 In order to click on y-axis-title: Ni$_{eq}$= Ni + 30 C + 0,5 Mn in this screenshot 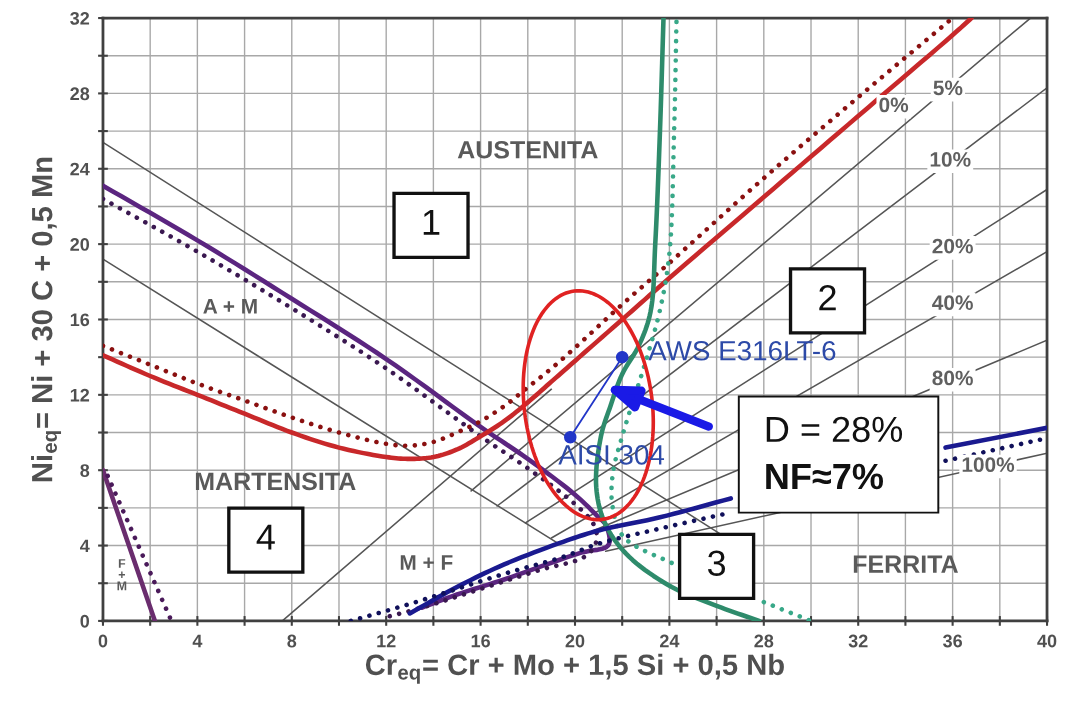, I will do `click(46, 319)`.